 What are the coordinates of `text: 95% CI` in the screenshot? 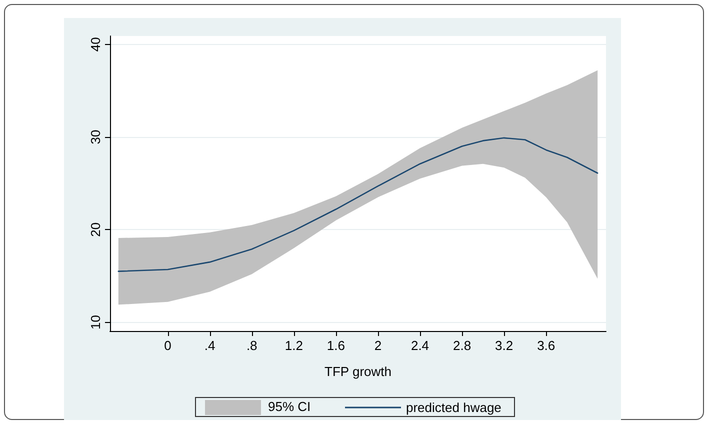 It's located at (289, 406).